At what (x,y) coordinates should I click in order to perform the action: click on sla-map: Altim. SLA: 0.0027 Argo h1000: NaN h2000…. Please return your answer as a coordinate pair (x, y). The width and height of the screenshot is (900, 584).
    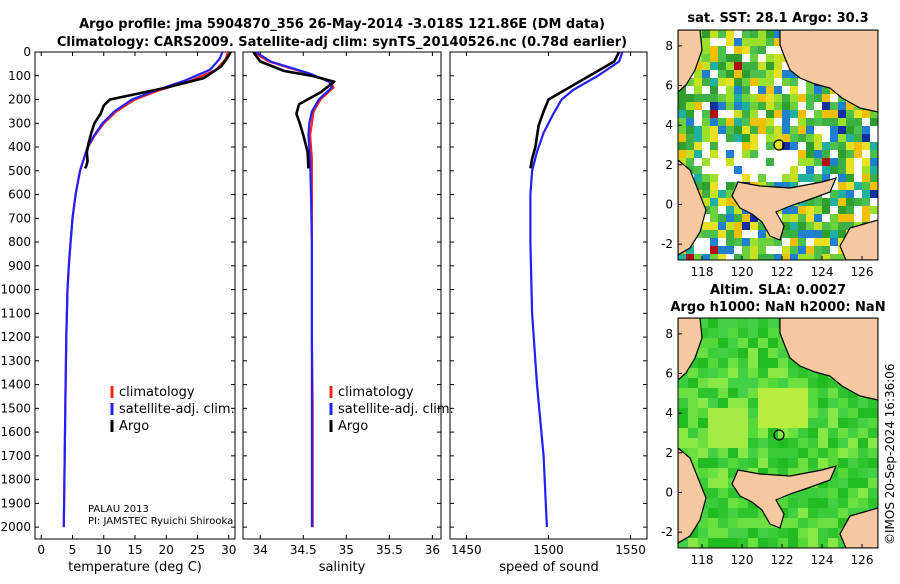
    Looking at the image, I should click on (773, 425).